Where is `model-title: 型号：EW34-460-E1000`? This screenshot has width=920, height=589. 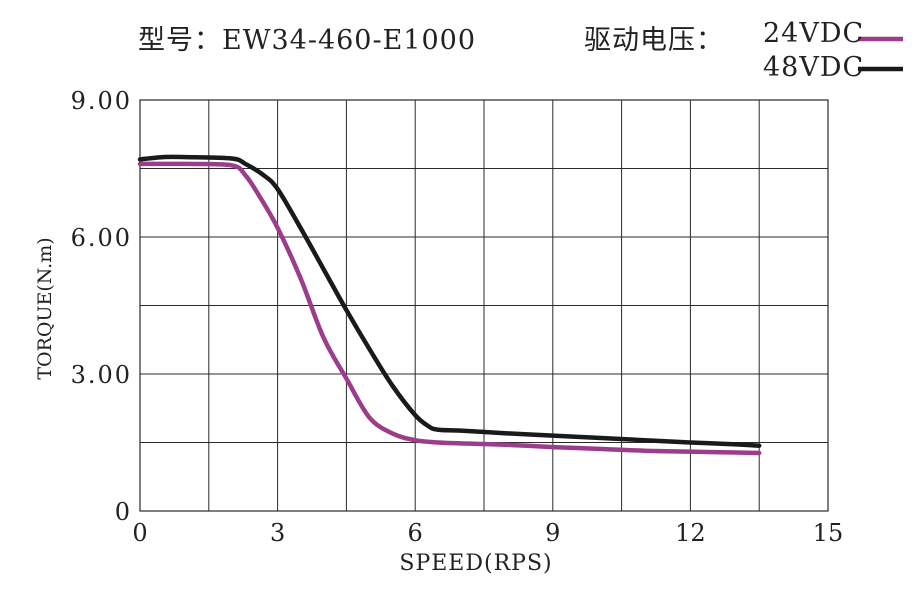
model-title: 型号：EW34-460-E1000 is located at coordinates (307, 40).